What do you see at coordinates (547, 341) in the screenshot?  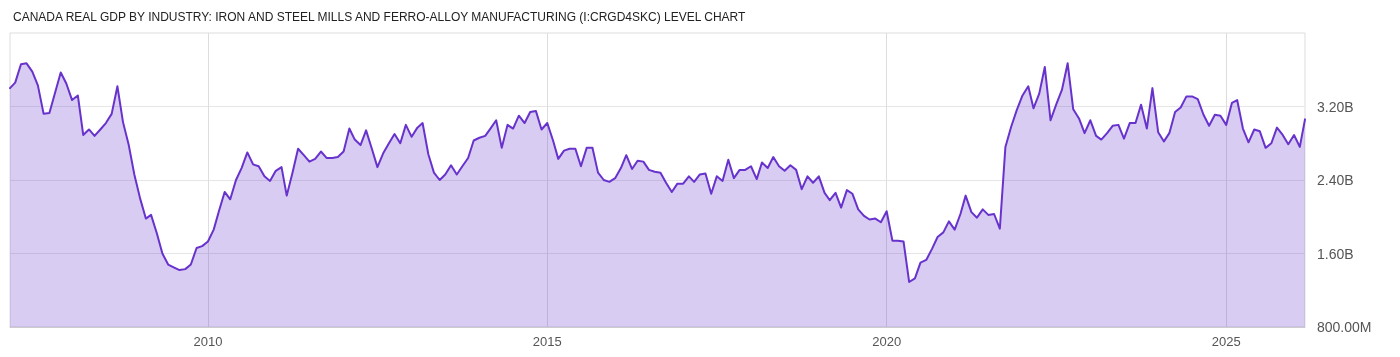 I see `x-tick-label: 2015` at bounding box center [547, 341].